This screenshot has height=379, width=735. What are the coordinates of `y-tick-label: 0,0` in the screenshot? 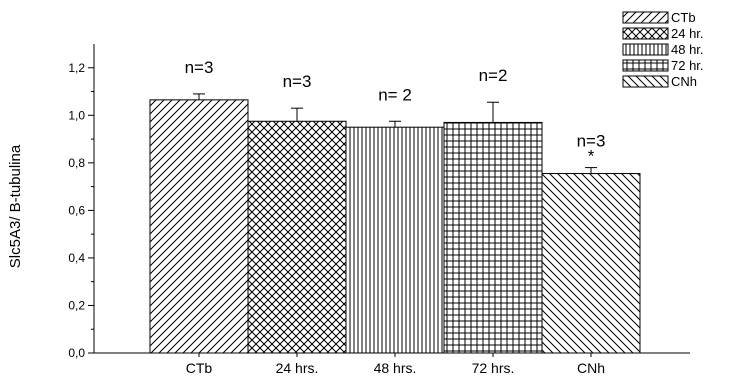 It's located at (76, 353).